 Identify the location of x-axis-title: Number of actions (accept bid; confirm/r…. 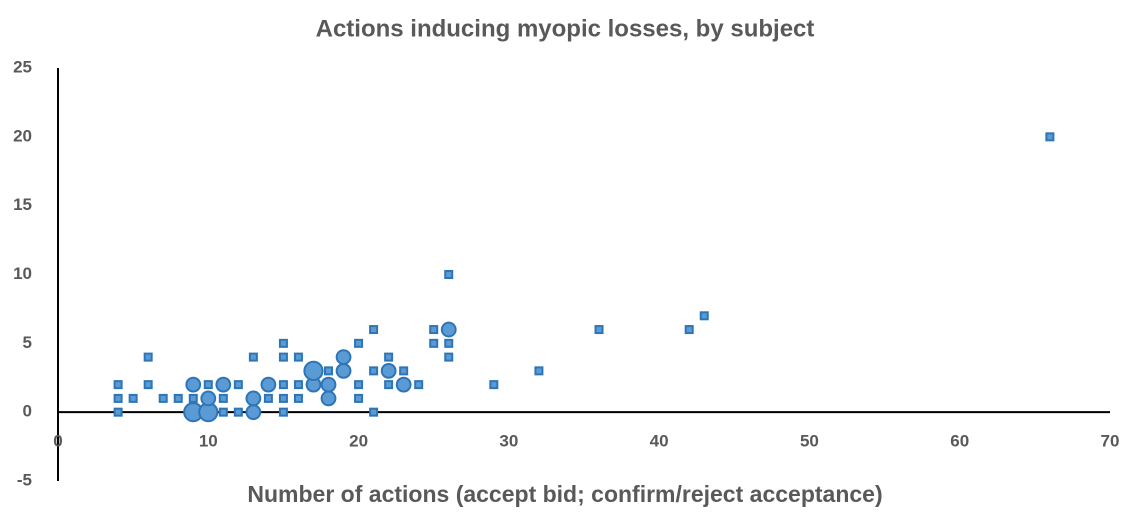
(564, 494).